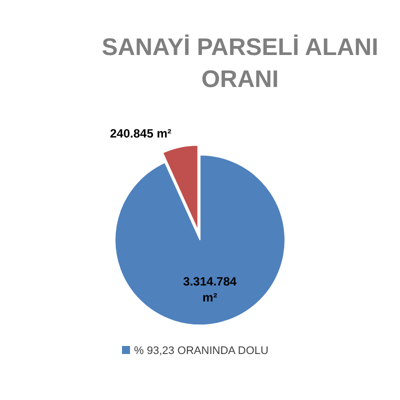 The height and width of the screenshot is (400, 400). Describe the element at coordinates (210, 289) in the screenshot. I see `data-label: 3.314.784 m²` at that location.